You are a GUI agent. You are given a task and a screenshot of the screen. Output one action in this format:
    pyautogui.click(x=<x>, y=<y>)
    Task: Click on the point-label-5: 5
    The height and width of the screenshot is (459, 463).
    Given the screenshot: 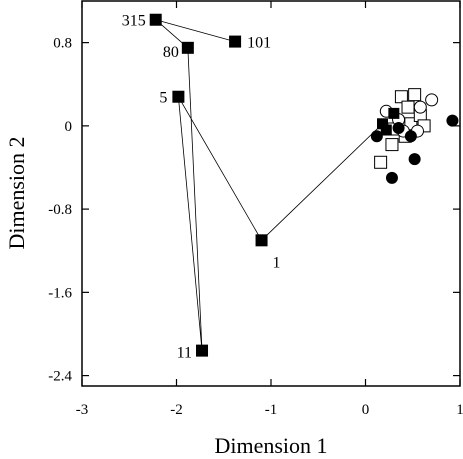 What is the action you would take?
    pyautogui.click(x=163, y=98)
    